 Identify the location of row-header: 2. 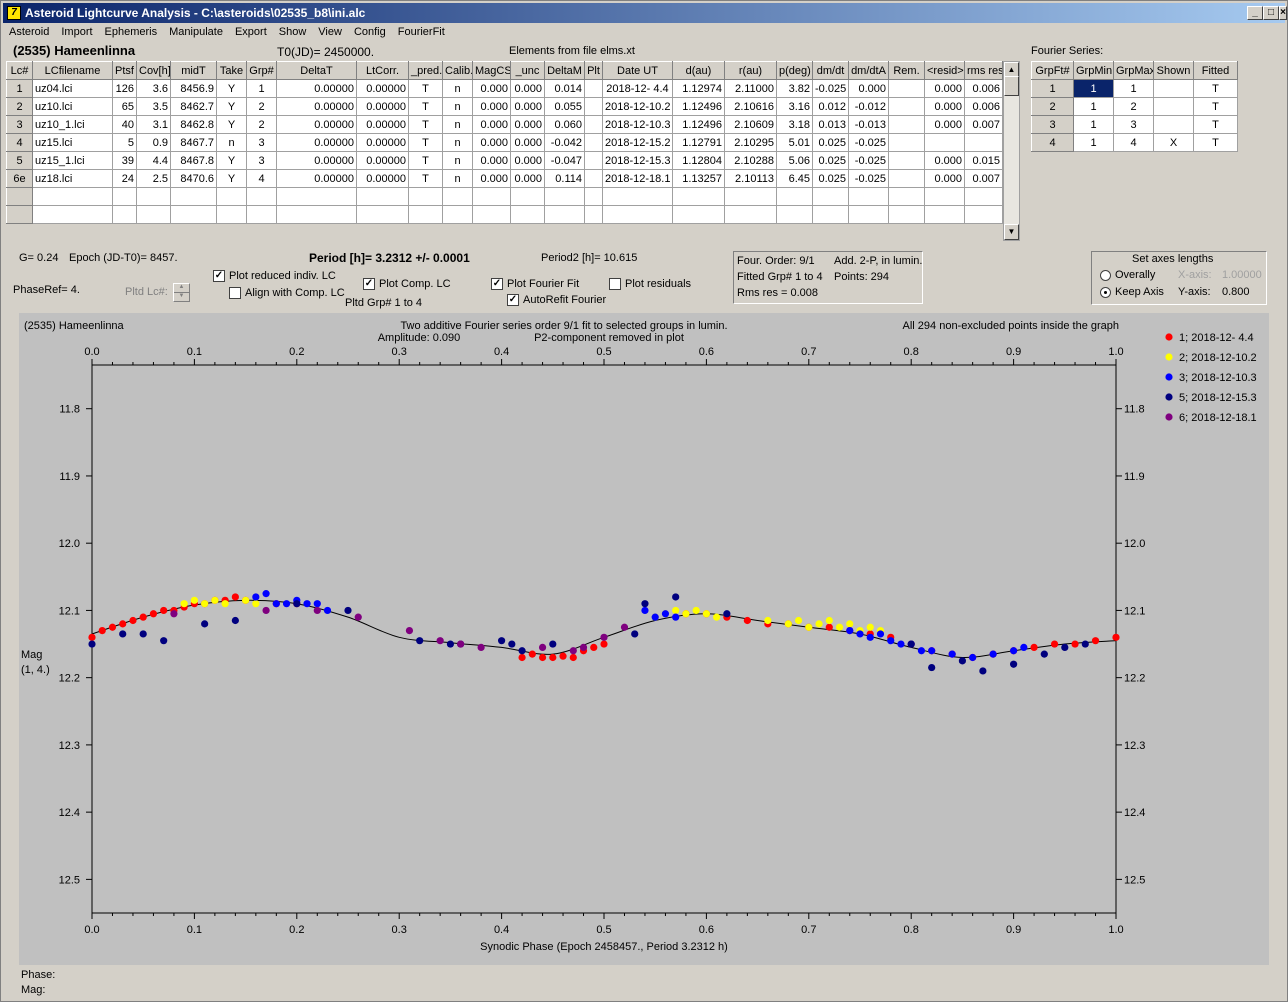
(19, 106).